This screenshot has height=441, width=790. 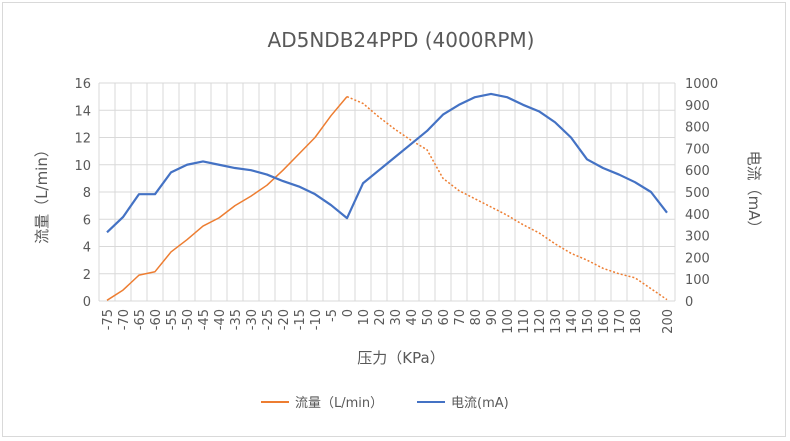 I want to click on x-tick-label: 110, so click(x=524, y=321).